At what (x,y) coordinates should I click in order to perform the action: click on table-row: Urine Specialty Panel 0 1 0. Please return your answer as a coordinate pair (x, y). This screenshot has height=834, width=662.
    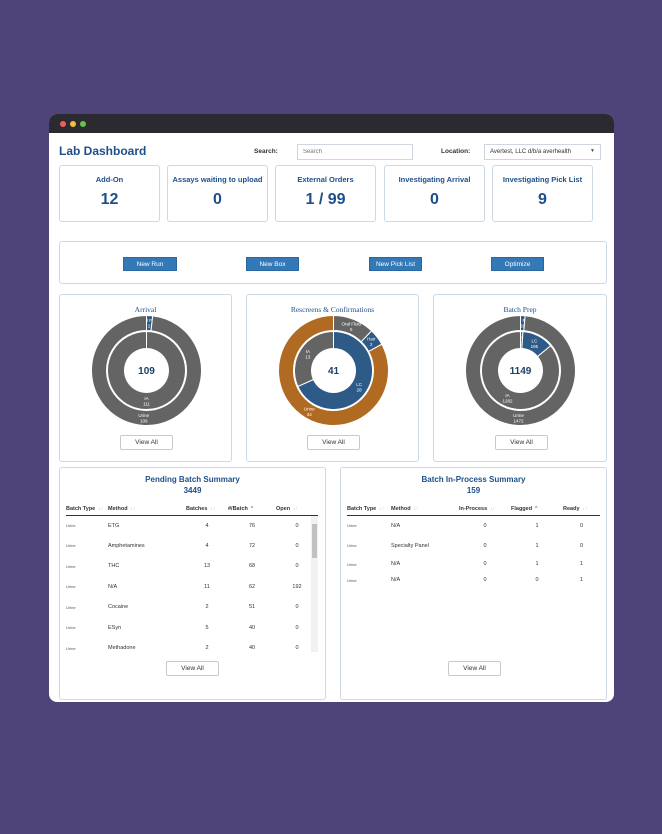
    Looking at the image, I should click on (465, 545).